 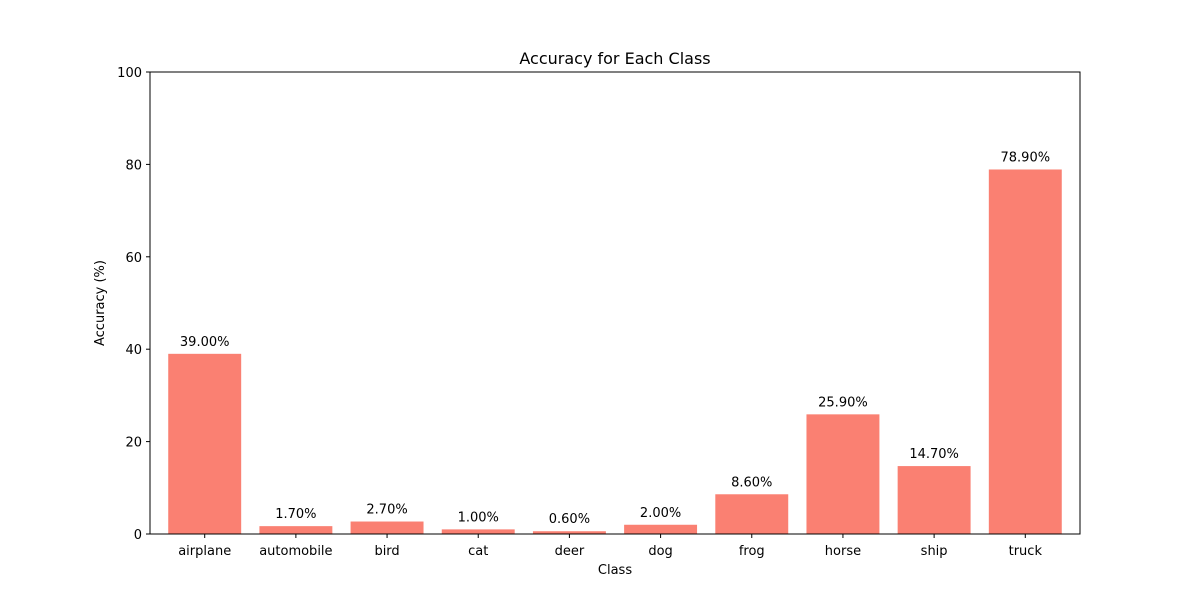 I want to click on y-axis-label: Accuracy (%), so click(x=100, y=303).